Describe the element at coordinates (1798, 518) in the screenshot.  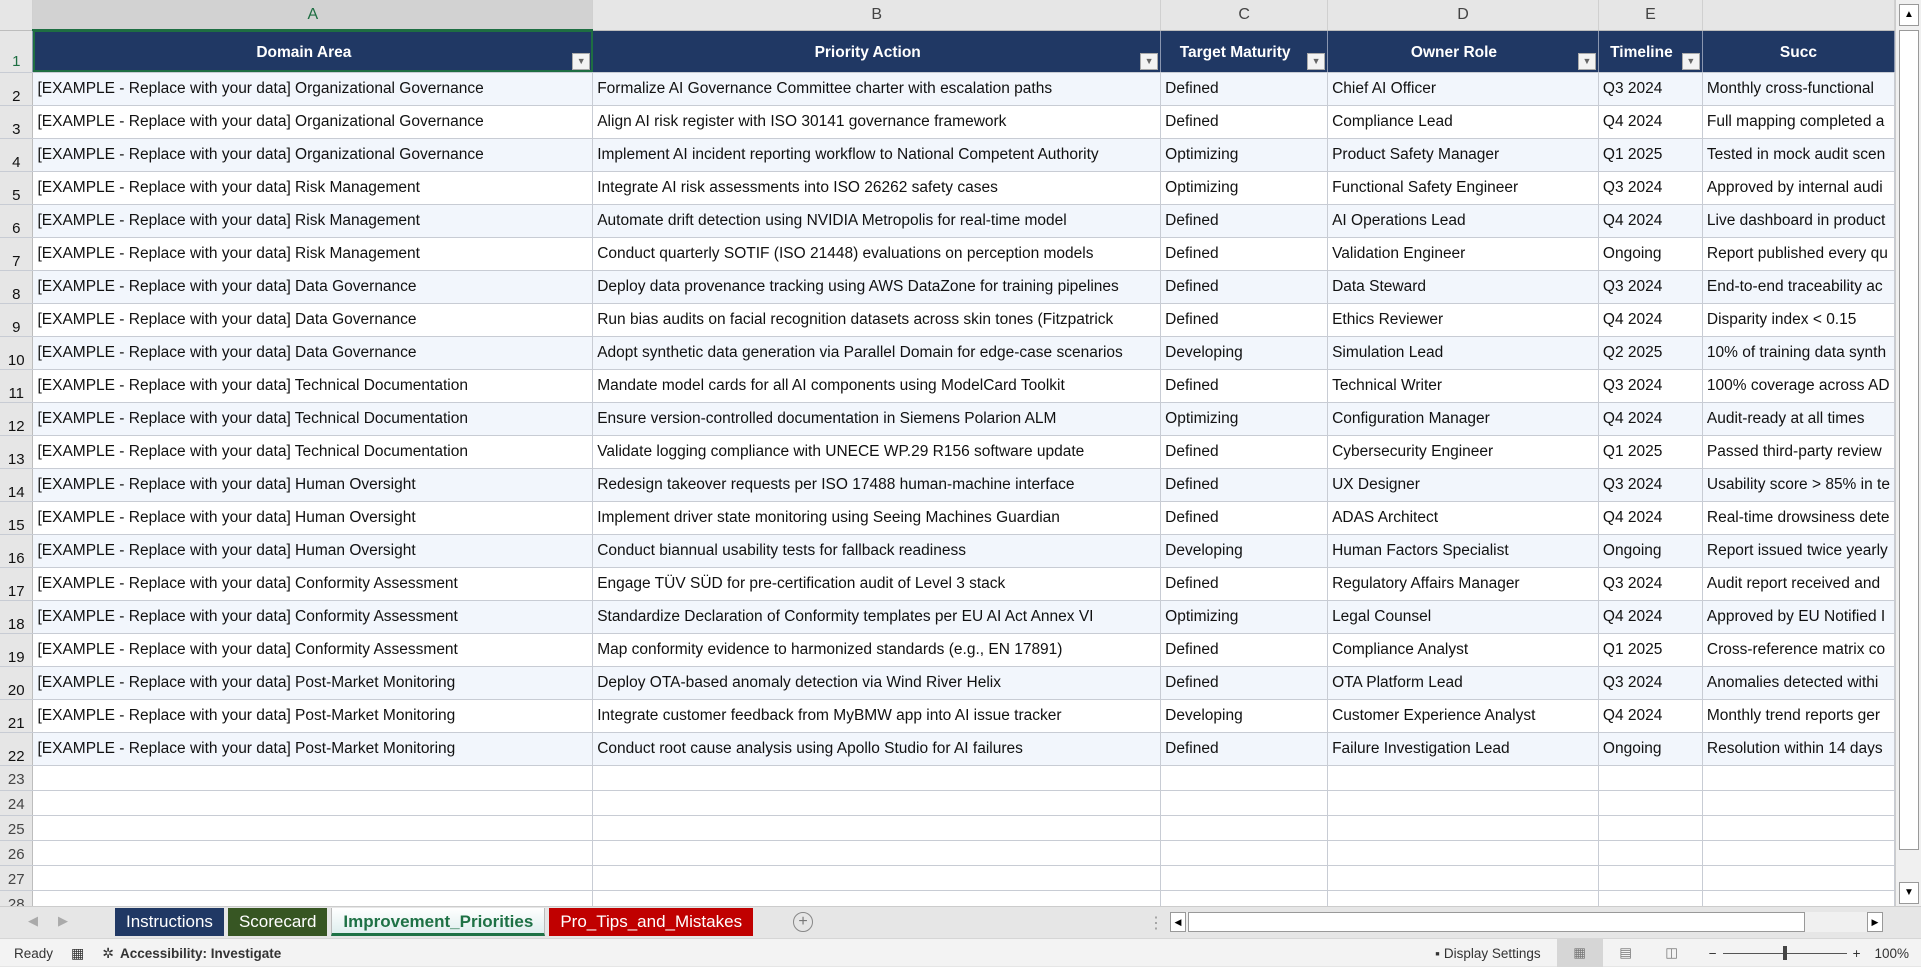
I see `cell: Real-time drowsiness dete` at that location.